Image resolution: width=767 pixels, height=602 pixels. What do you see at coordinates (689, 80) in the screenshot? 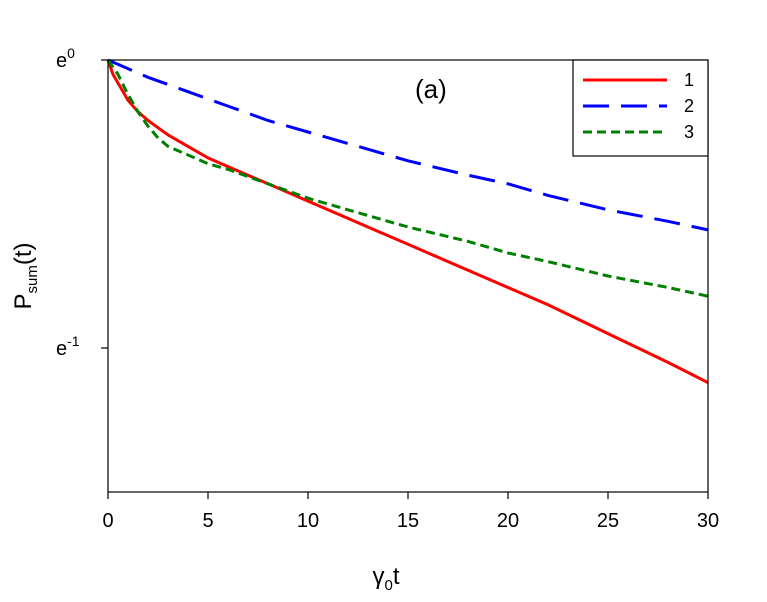
I see `legend-label-1: 1` at bounding box center [689, 80].